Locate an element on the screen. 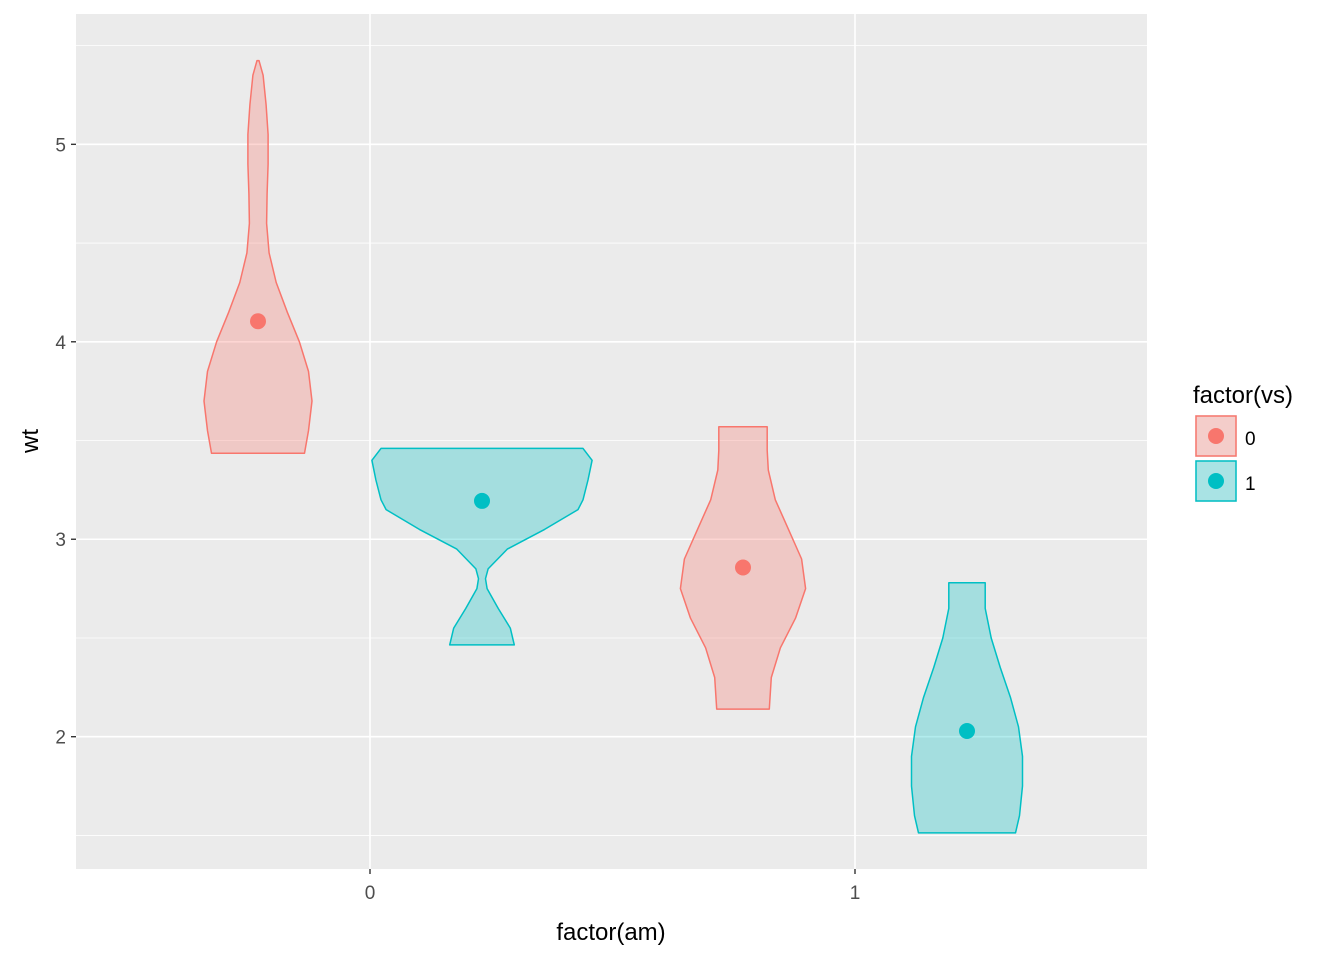 This screenshot has height=960, width=1344. violin-vs0-am0 is located at coordinates (258, 257).